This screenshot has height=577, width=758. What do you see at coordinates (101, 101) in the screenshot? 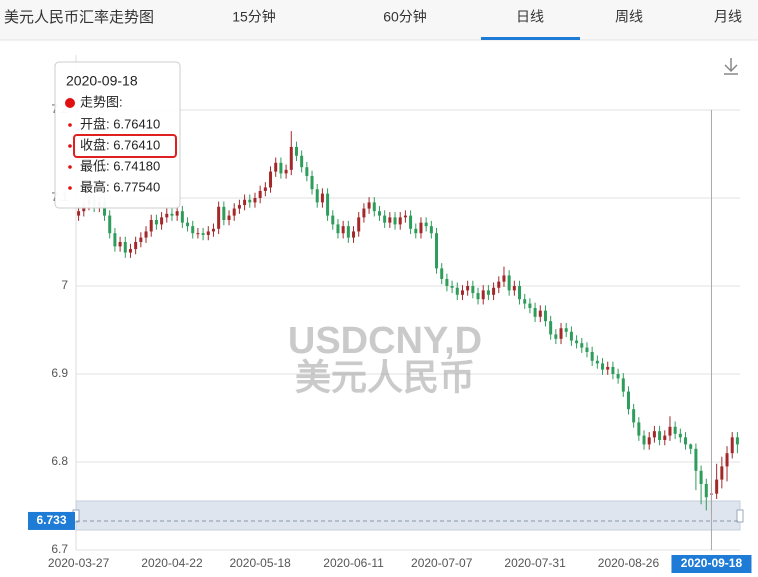
I see `tooltip-series: 走势图:` at bounding box center [101, 101].